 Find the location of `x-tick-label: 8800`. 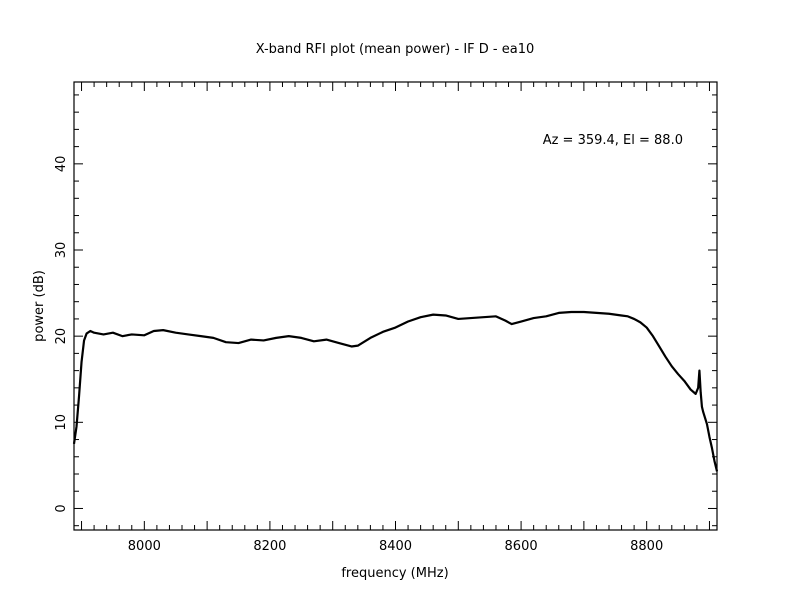

x-tick-label: 8800 is located at coordinates (646, 546).